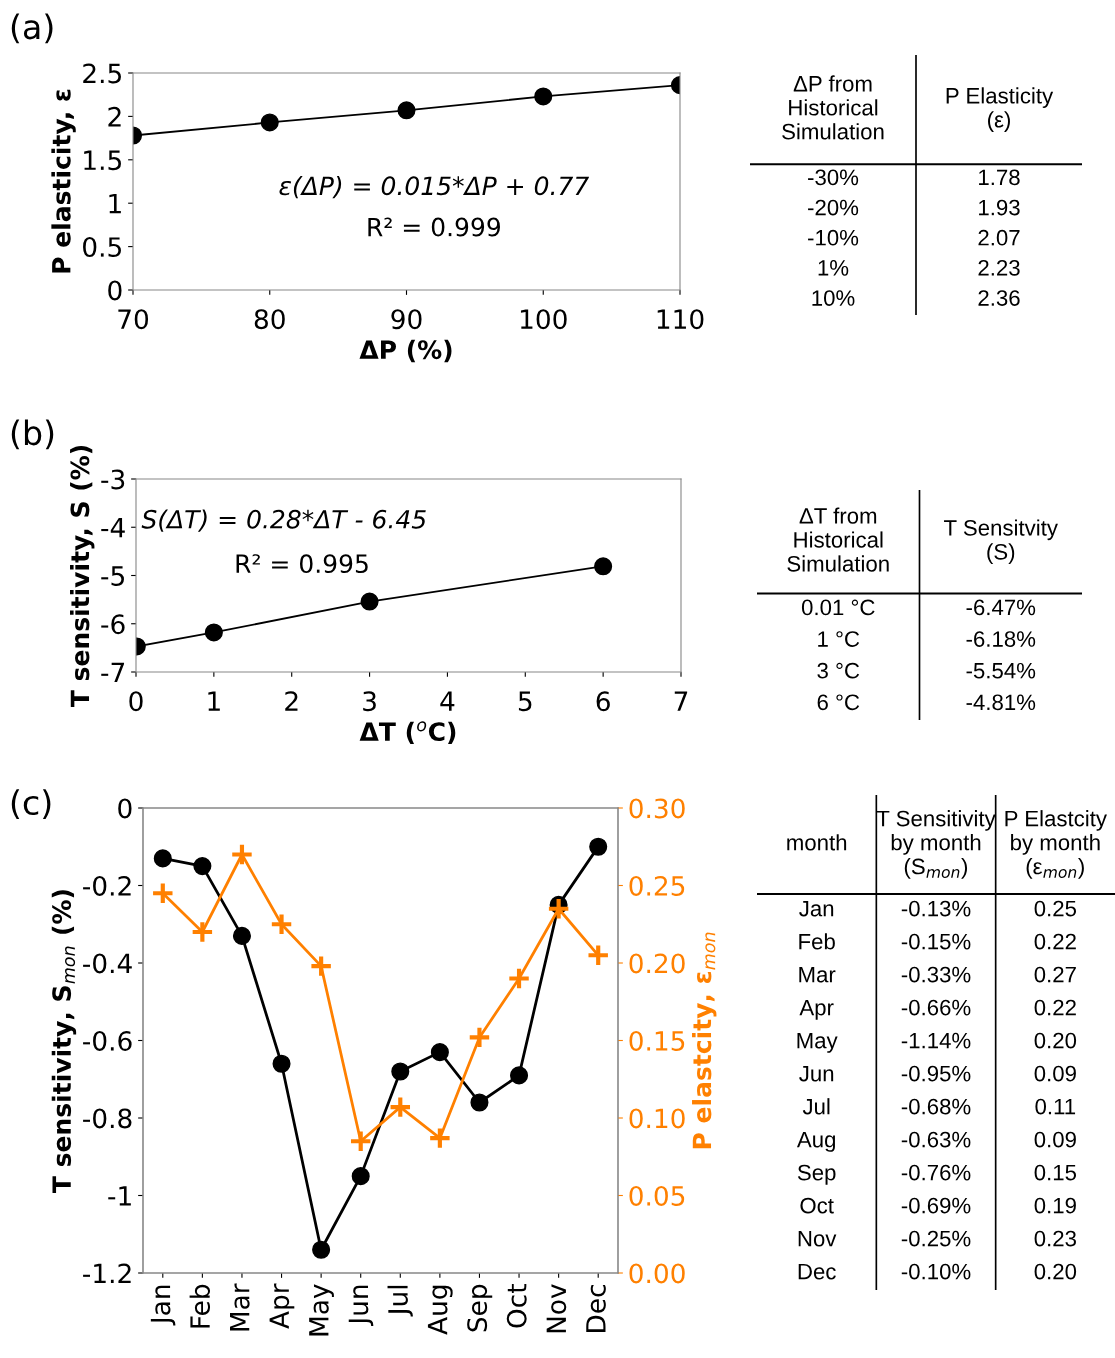  I want to click on text: -1.14%, so click(936, 1040).